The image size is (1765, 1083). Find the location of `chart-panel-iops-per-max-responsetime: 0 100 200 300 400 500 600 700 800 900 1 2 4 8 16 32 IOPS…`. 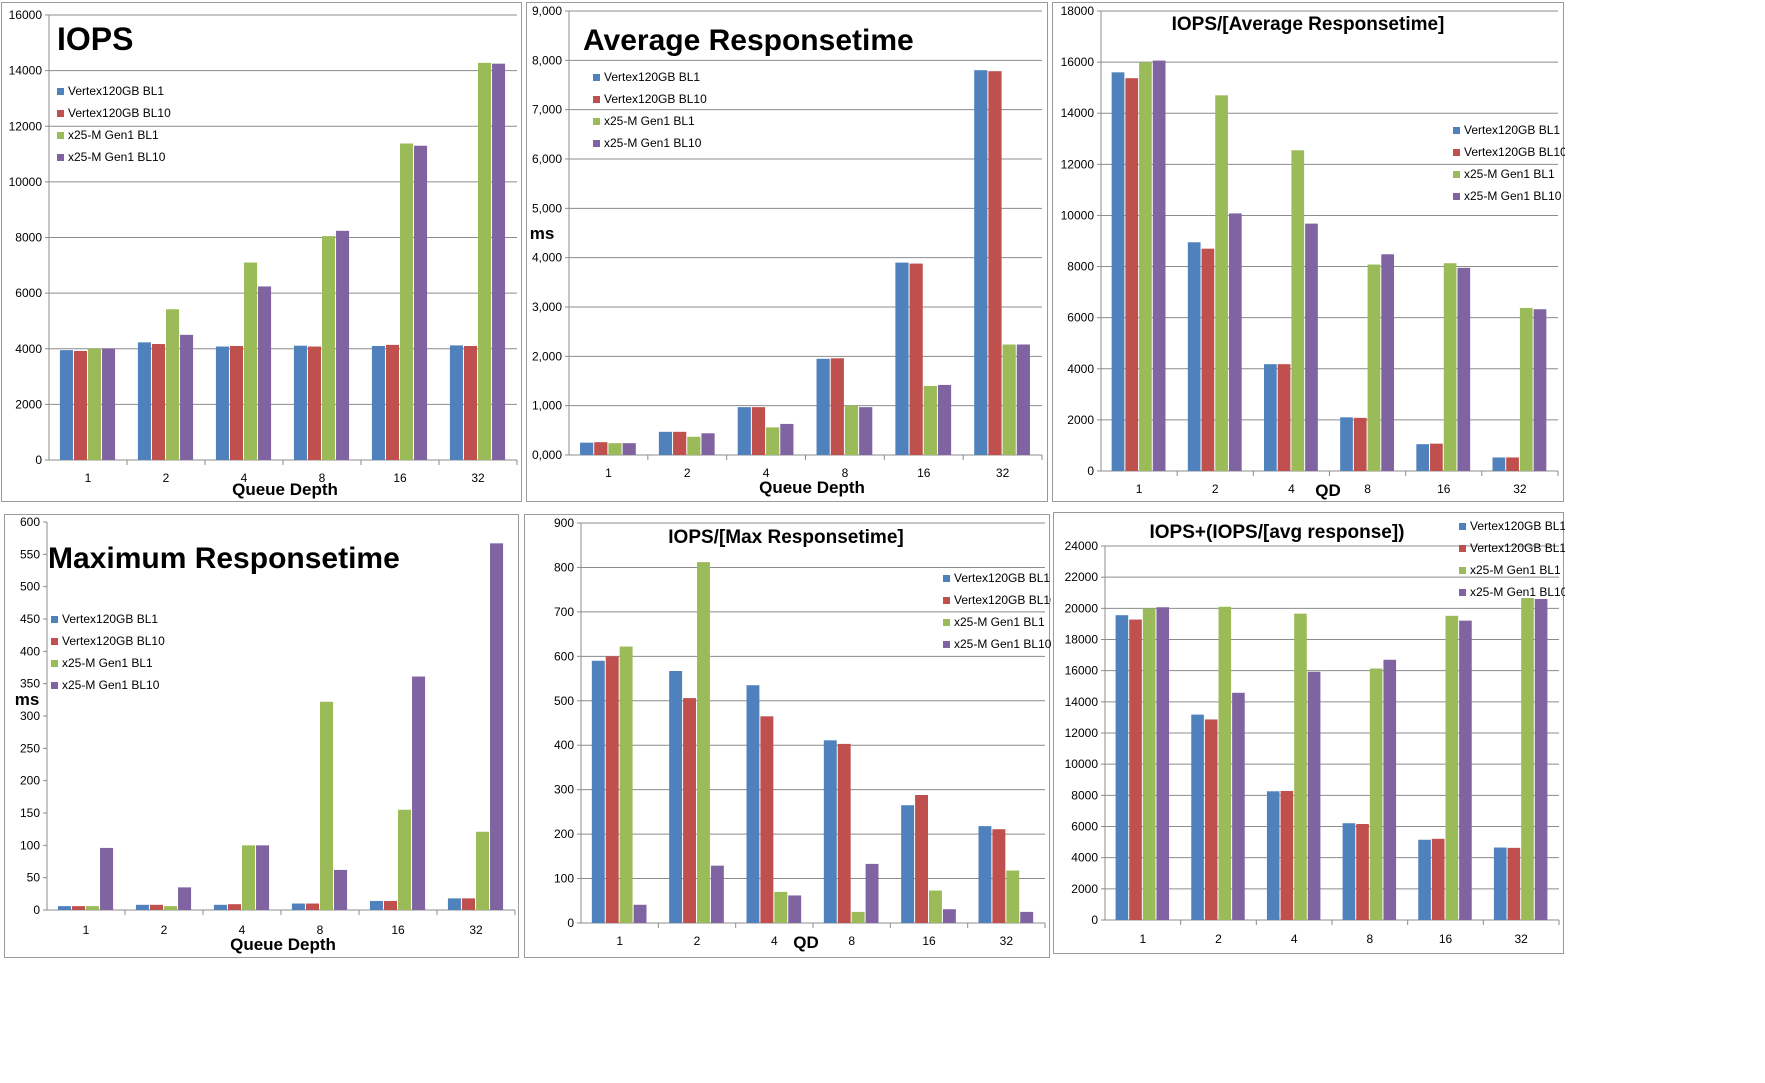

chart-panel-iops-per-max-responsetime: 0 100 200 300 400 500 600 700 800 900 1 2 4 8 16 32 IOPS… is located at coordinates (787, 736).